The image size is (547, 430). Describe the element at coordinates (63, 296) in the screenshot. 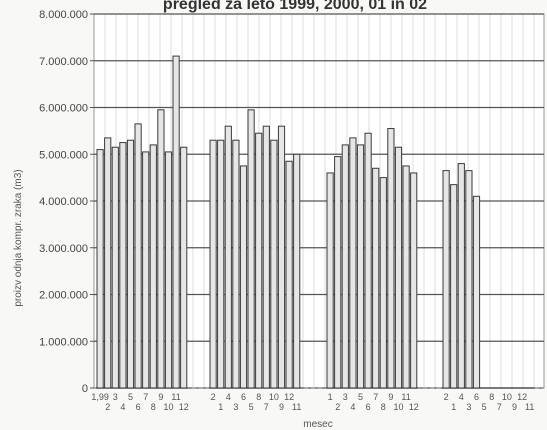

I see `y-tick-label: 2.000.000` at that location.